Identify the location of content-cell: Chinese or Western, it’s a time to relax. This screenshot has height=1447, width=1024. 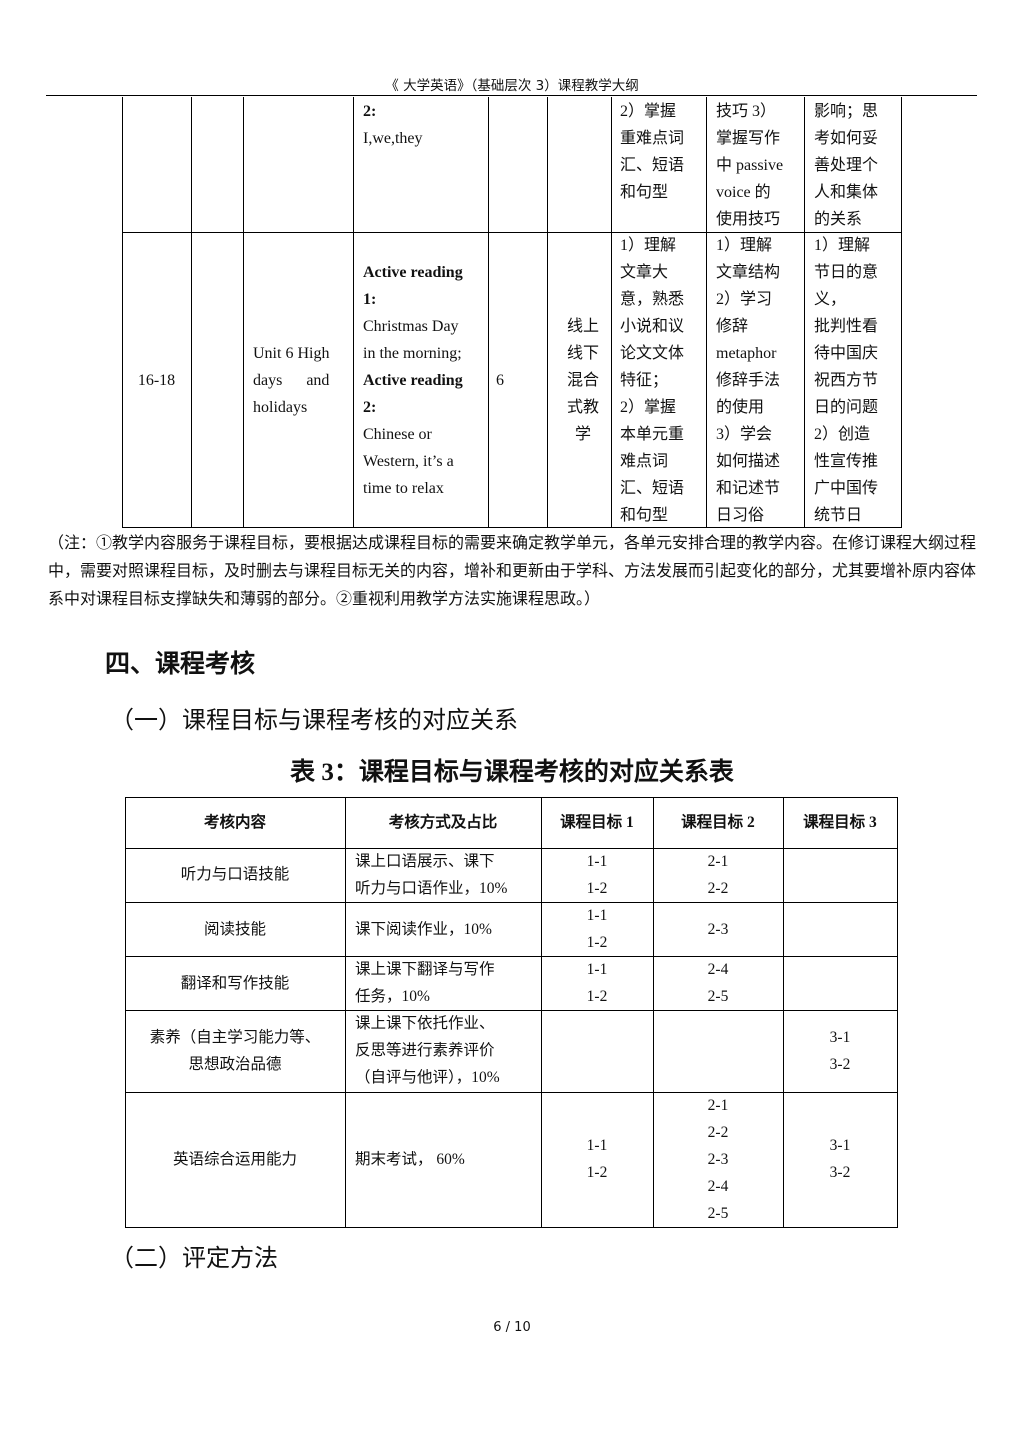
(408, 461).